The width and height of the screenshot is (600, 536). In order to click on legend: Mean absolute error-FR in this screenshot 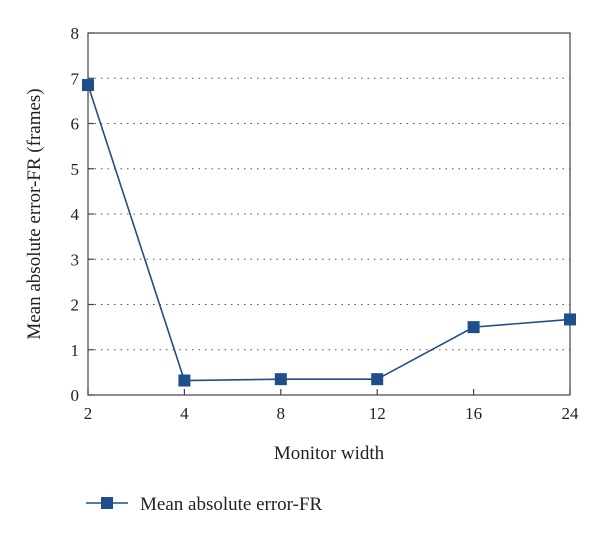, I will do `click(204, 504)`.